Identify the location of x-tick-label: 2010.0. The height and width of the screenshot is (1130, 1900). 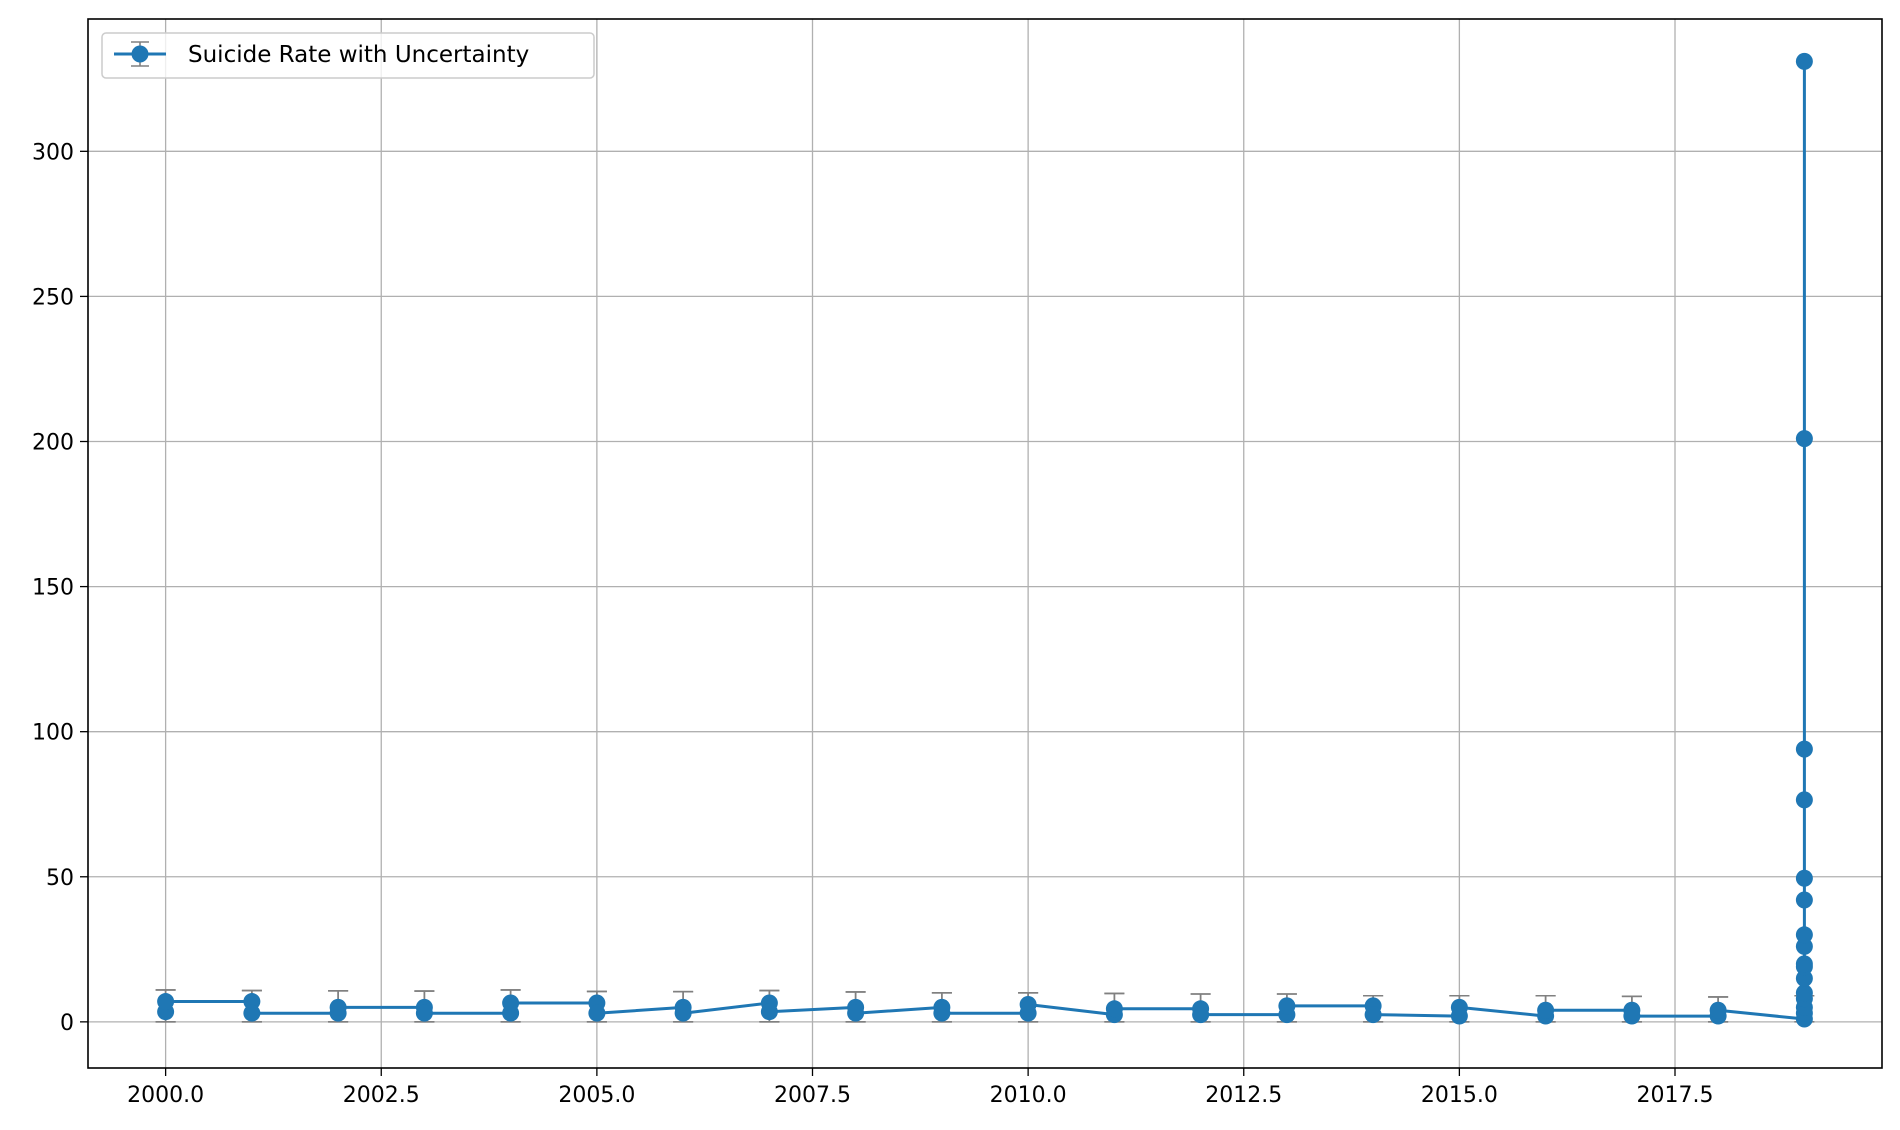
(1028, 1095).